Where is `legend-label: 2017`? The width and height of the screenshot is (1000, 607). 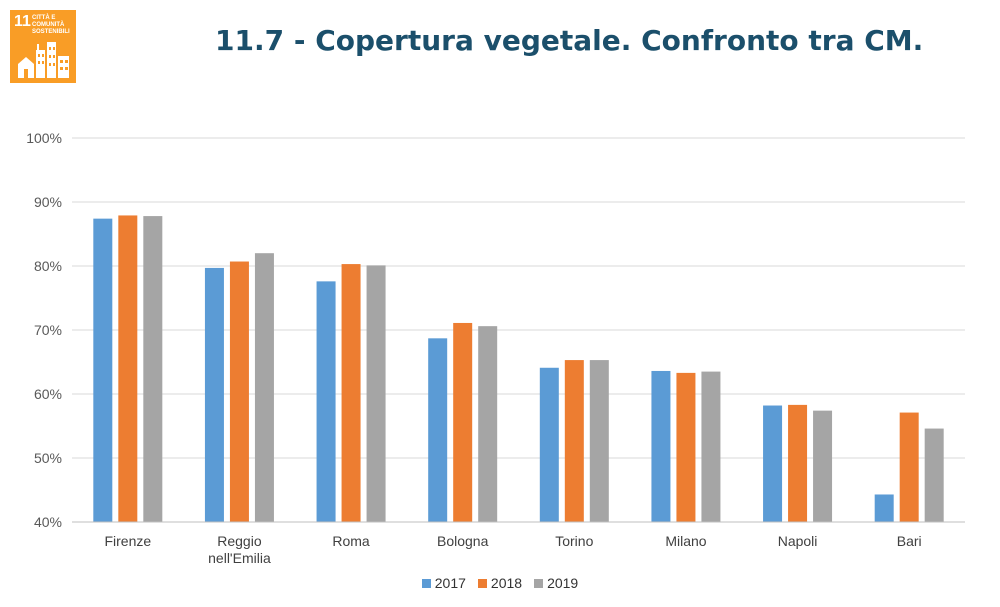 legend-label: 2017 is located at coordinates (450, 583).